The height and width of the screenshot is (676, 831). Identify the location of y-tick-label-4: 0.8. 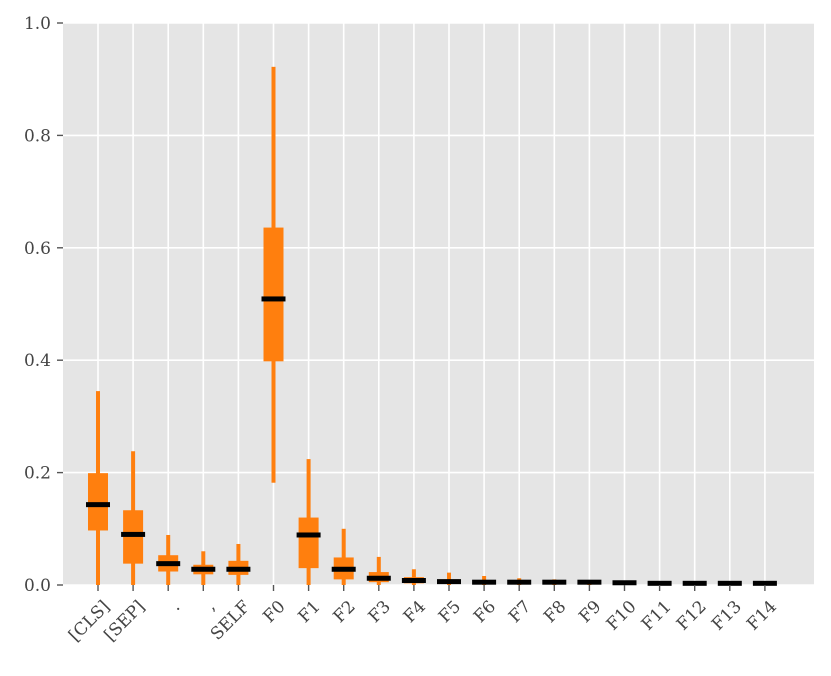
(37, 136).